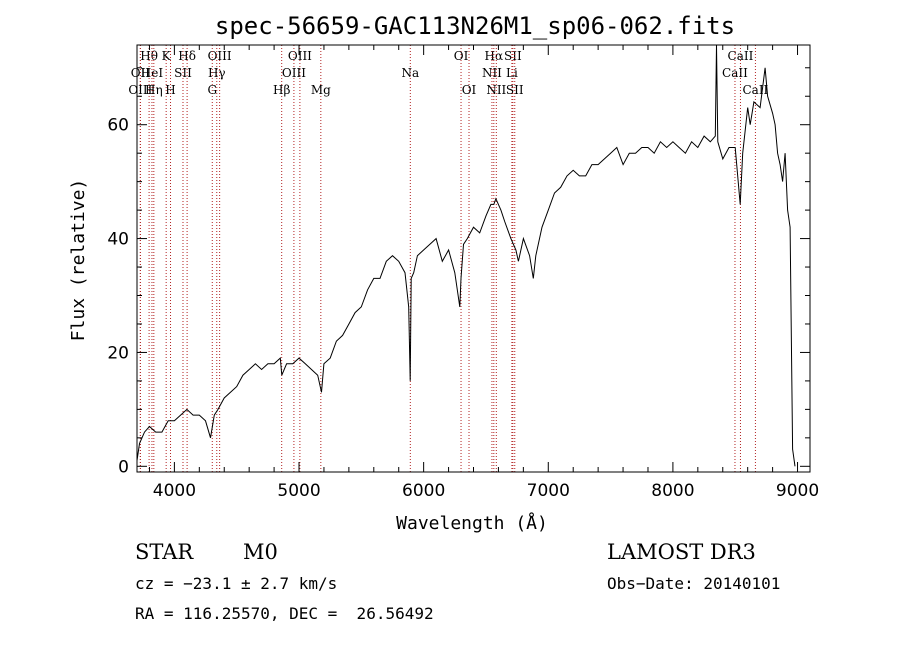 The height and width of the screenshot is (649, 900). Describe the element at coordinates (212, 90) in the screenshot. I see `line-label-11: G` at that location.